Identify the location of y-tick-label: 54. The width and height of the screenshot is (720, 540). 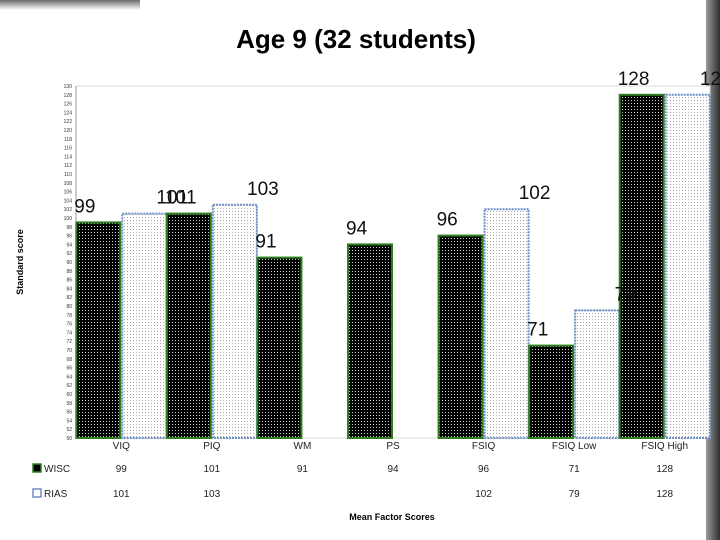
(69, 421).